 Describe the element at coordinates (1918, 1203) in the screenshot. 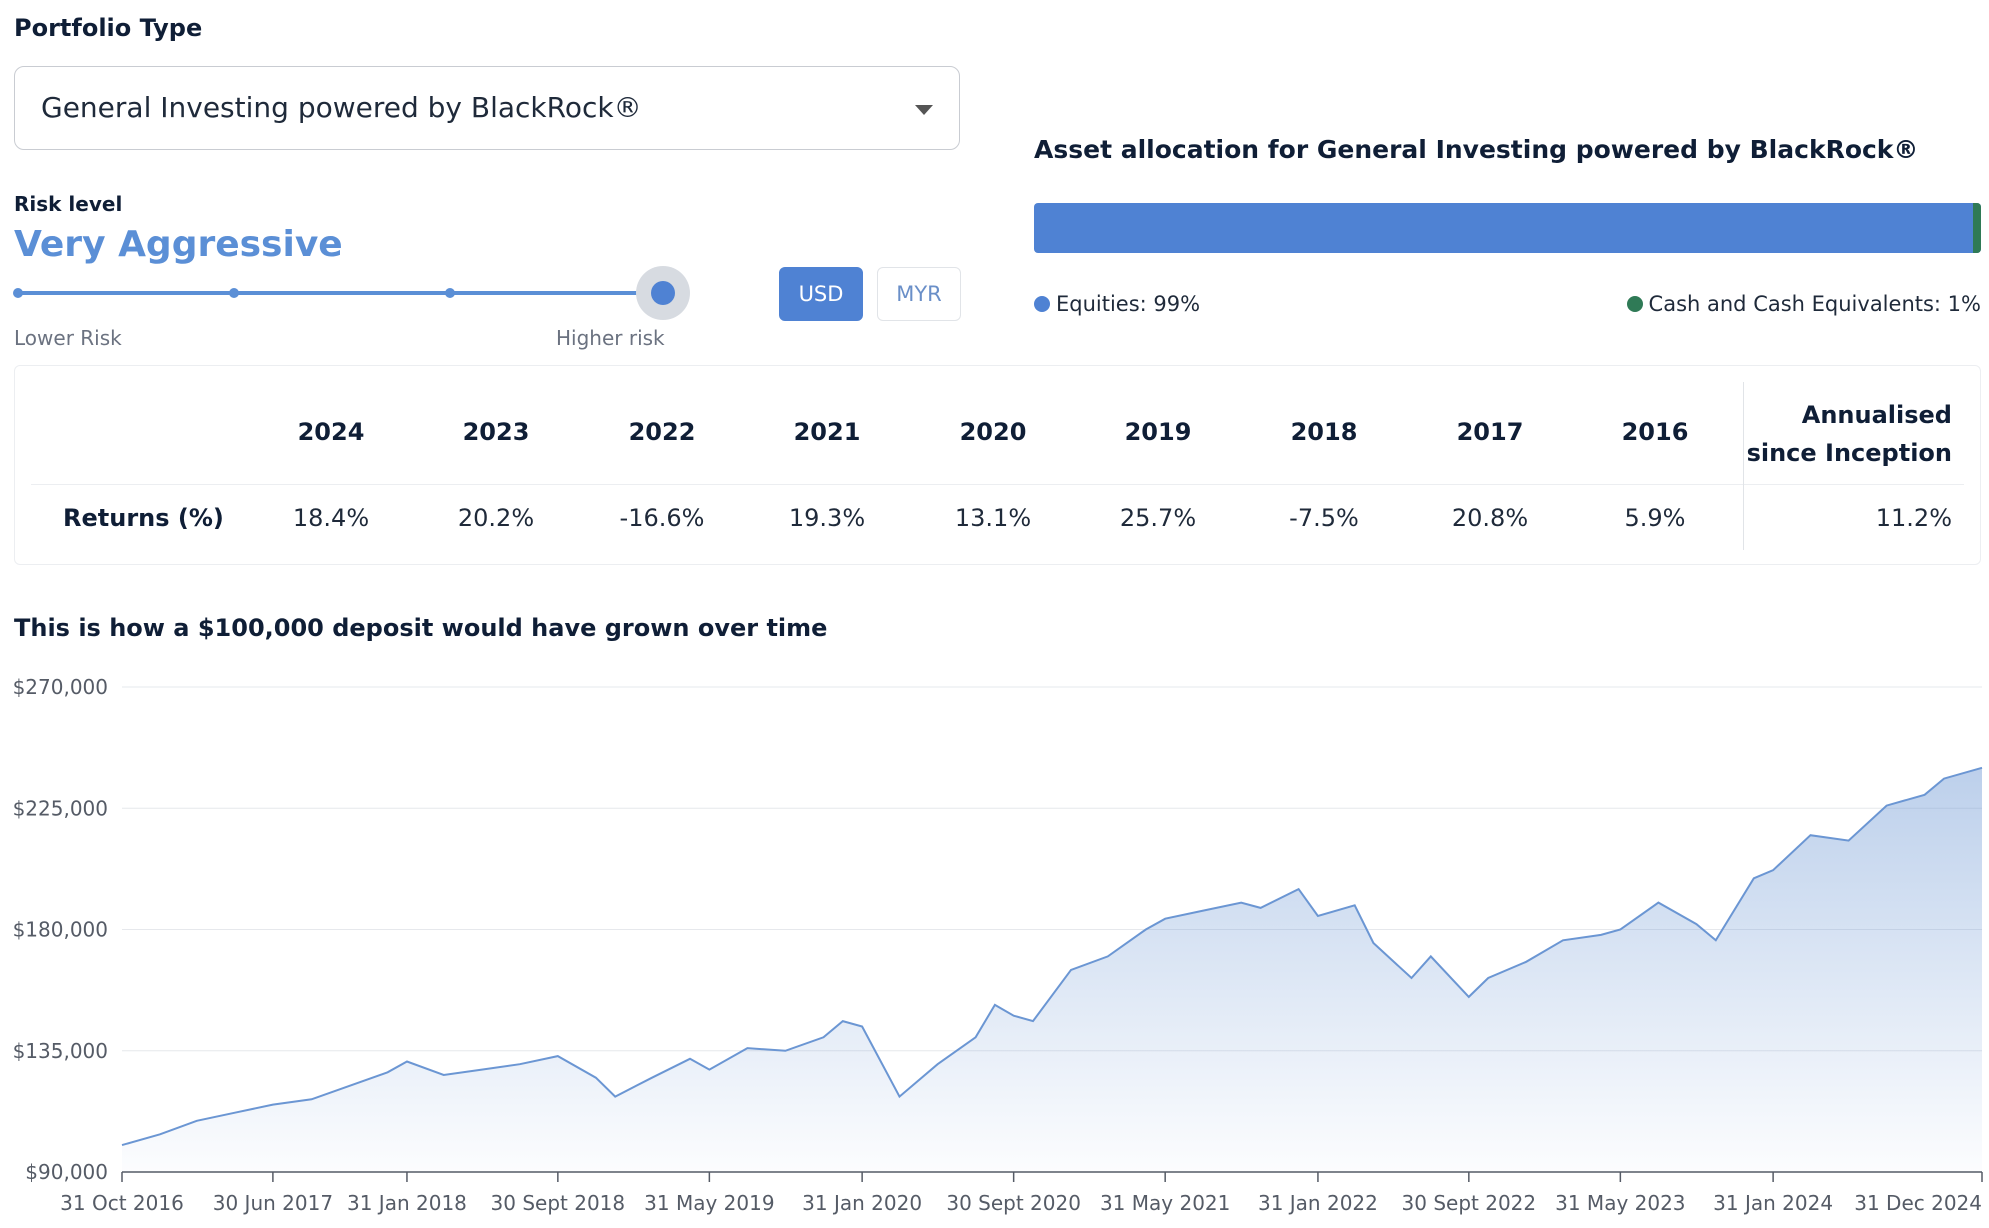

I see `x-tick-label: 31 Dec 2024` at that location.